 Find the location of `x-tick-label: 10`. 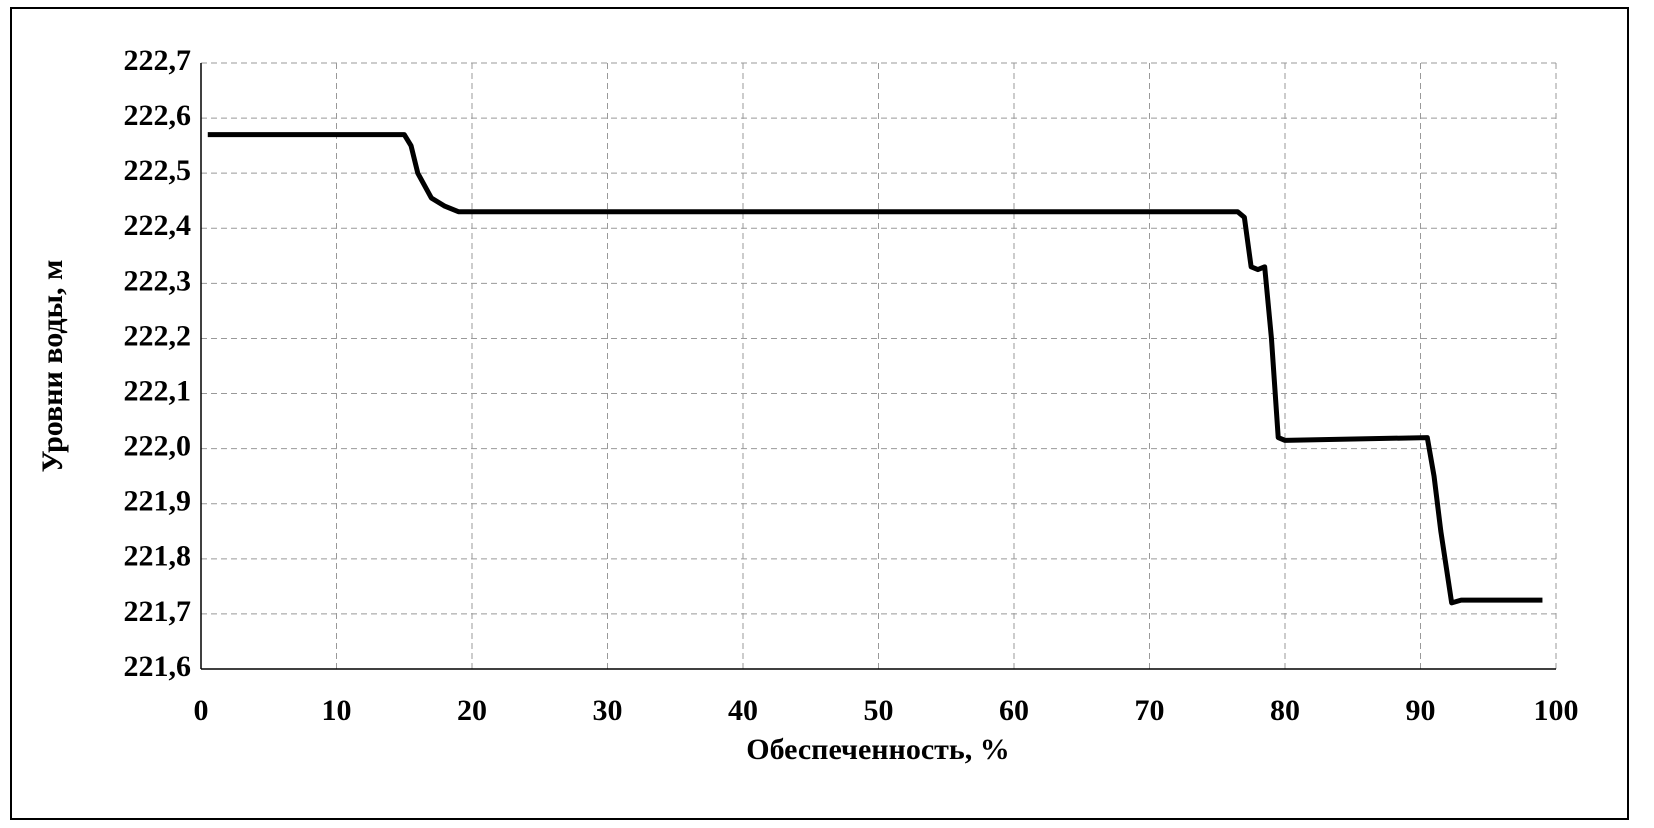

x-tick-label: 10 is located at coordinates (337, 710).